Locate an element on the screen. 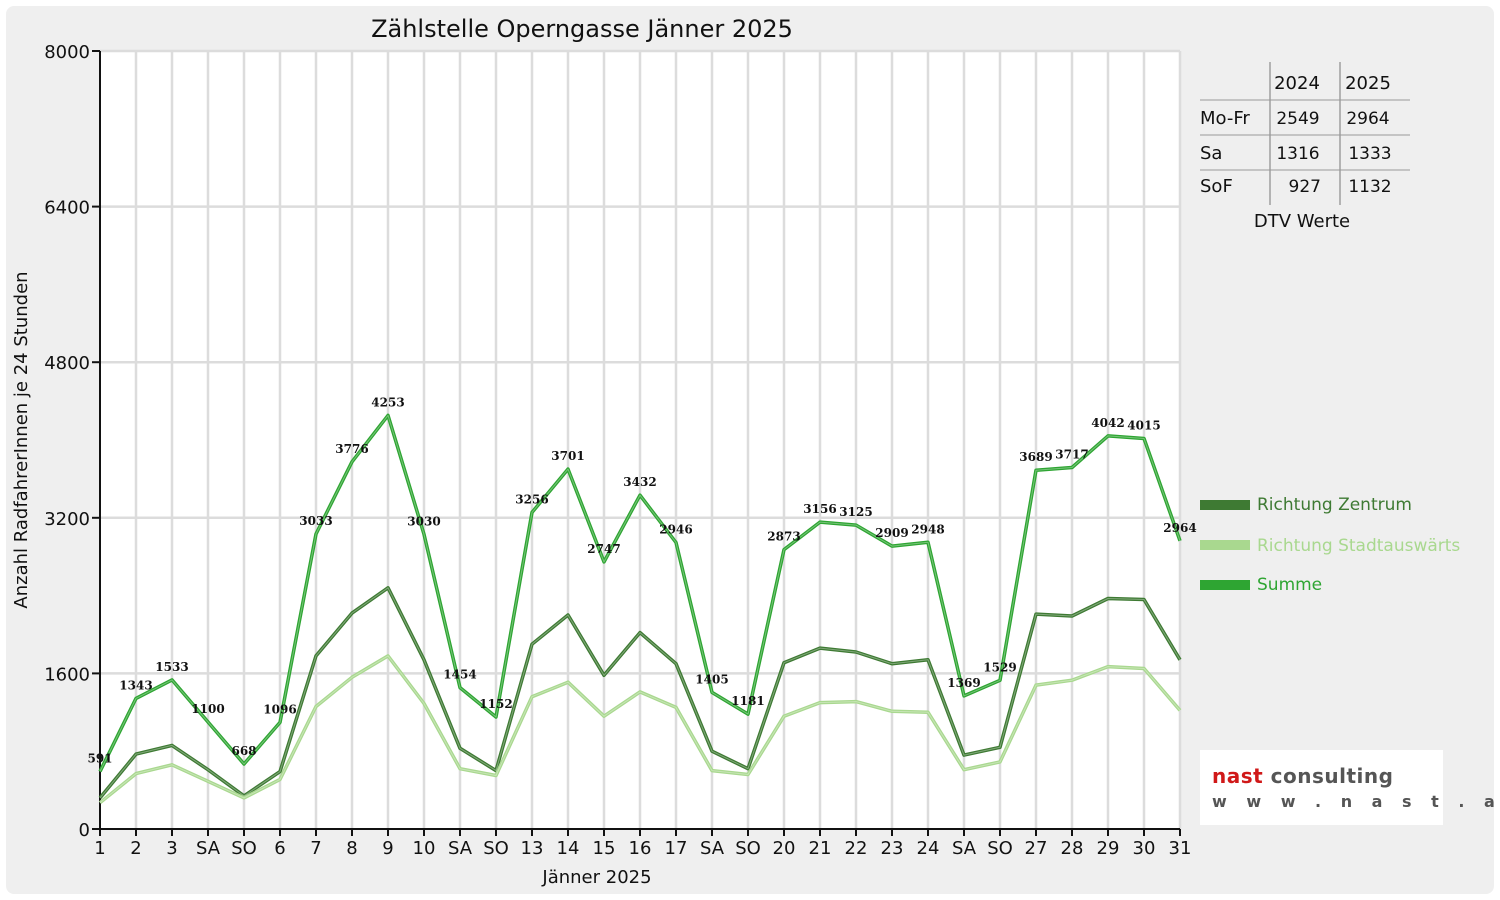 The height and width of the screenshot is (900, 1500). logo-brand-a: nast is located at coordinates (1238, 776).